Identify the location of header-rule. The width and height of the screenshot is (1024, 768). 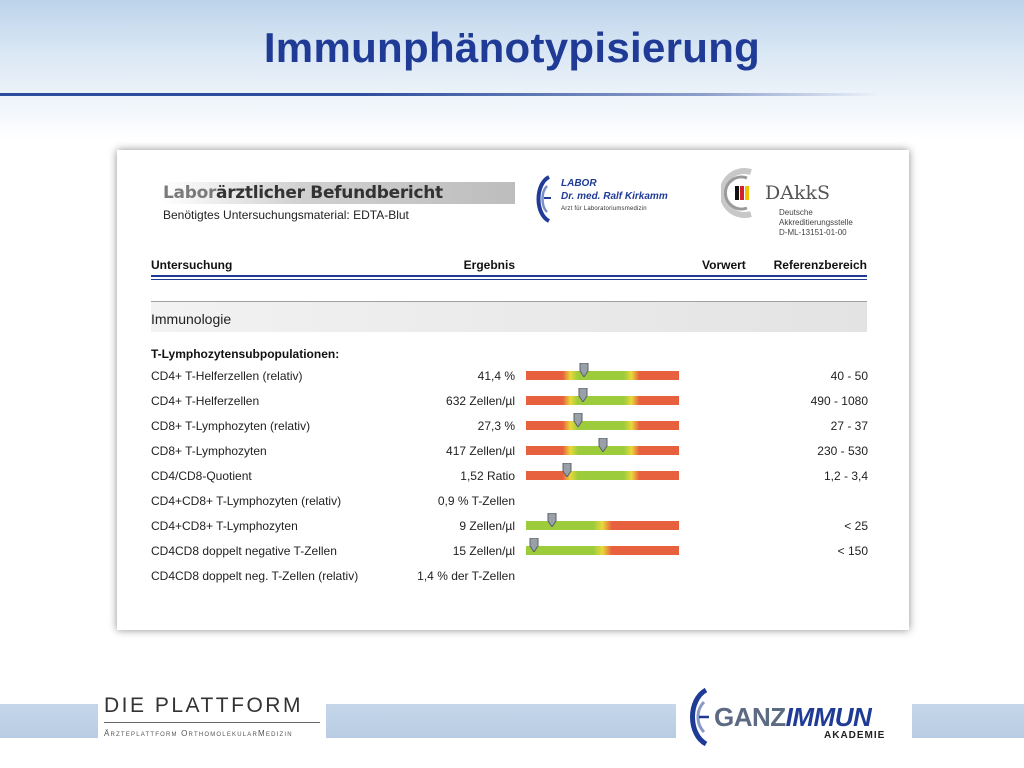
(509, 276).